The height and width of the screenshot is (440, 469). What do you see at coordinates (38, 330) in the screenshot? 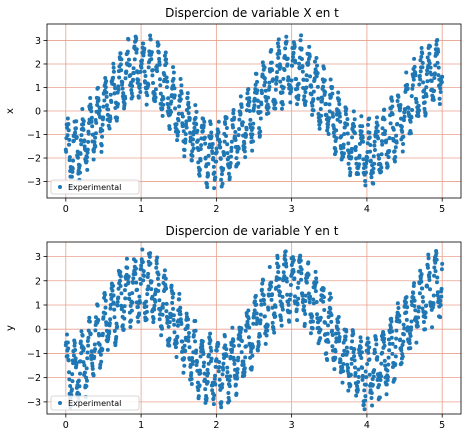
I see `y-tick-label: 0` at bounding box center [38, 330].